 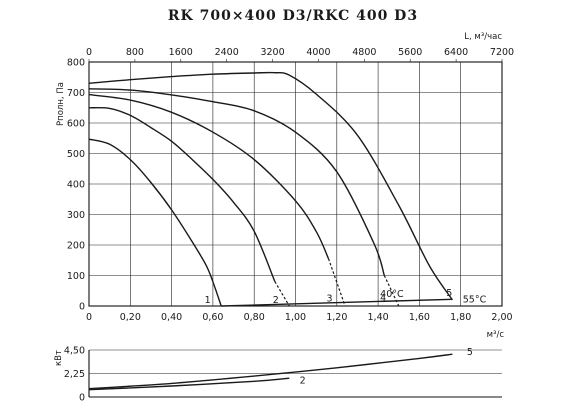 I want to click on curve-annotation: 2, so click(x=276, y=300).